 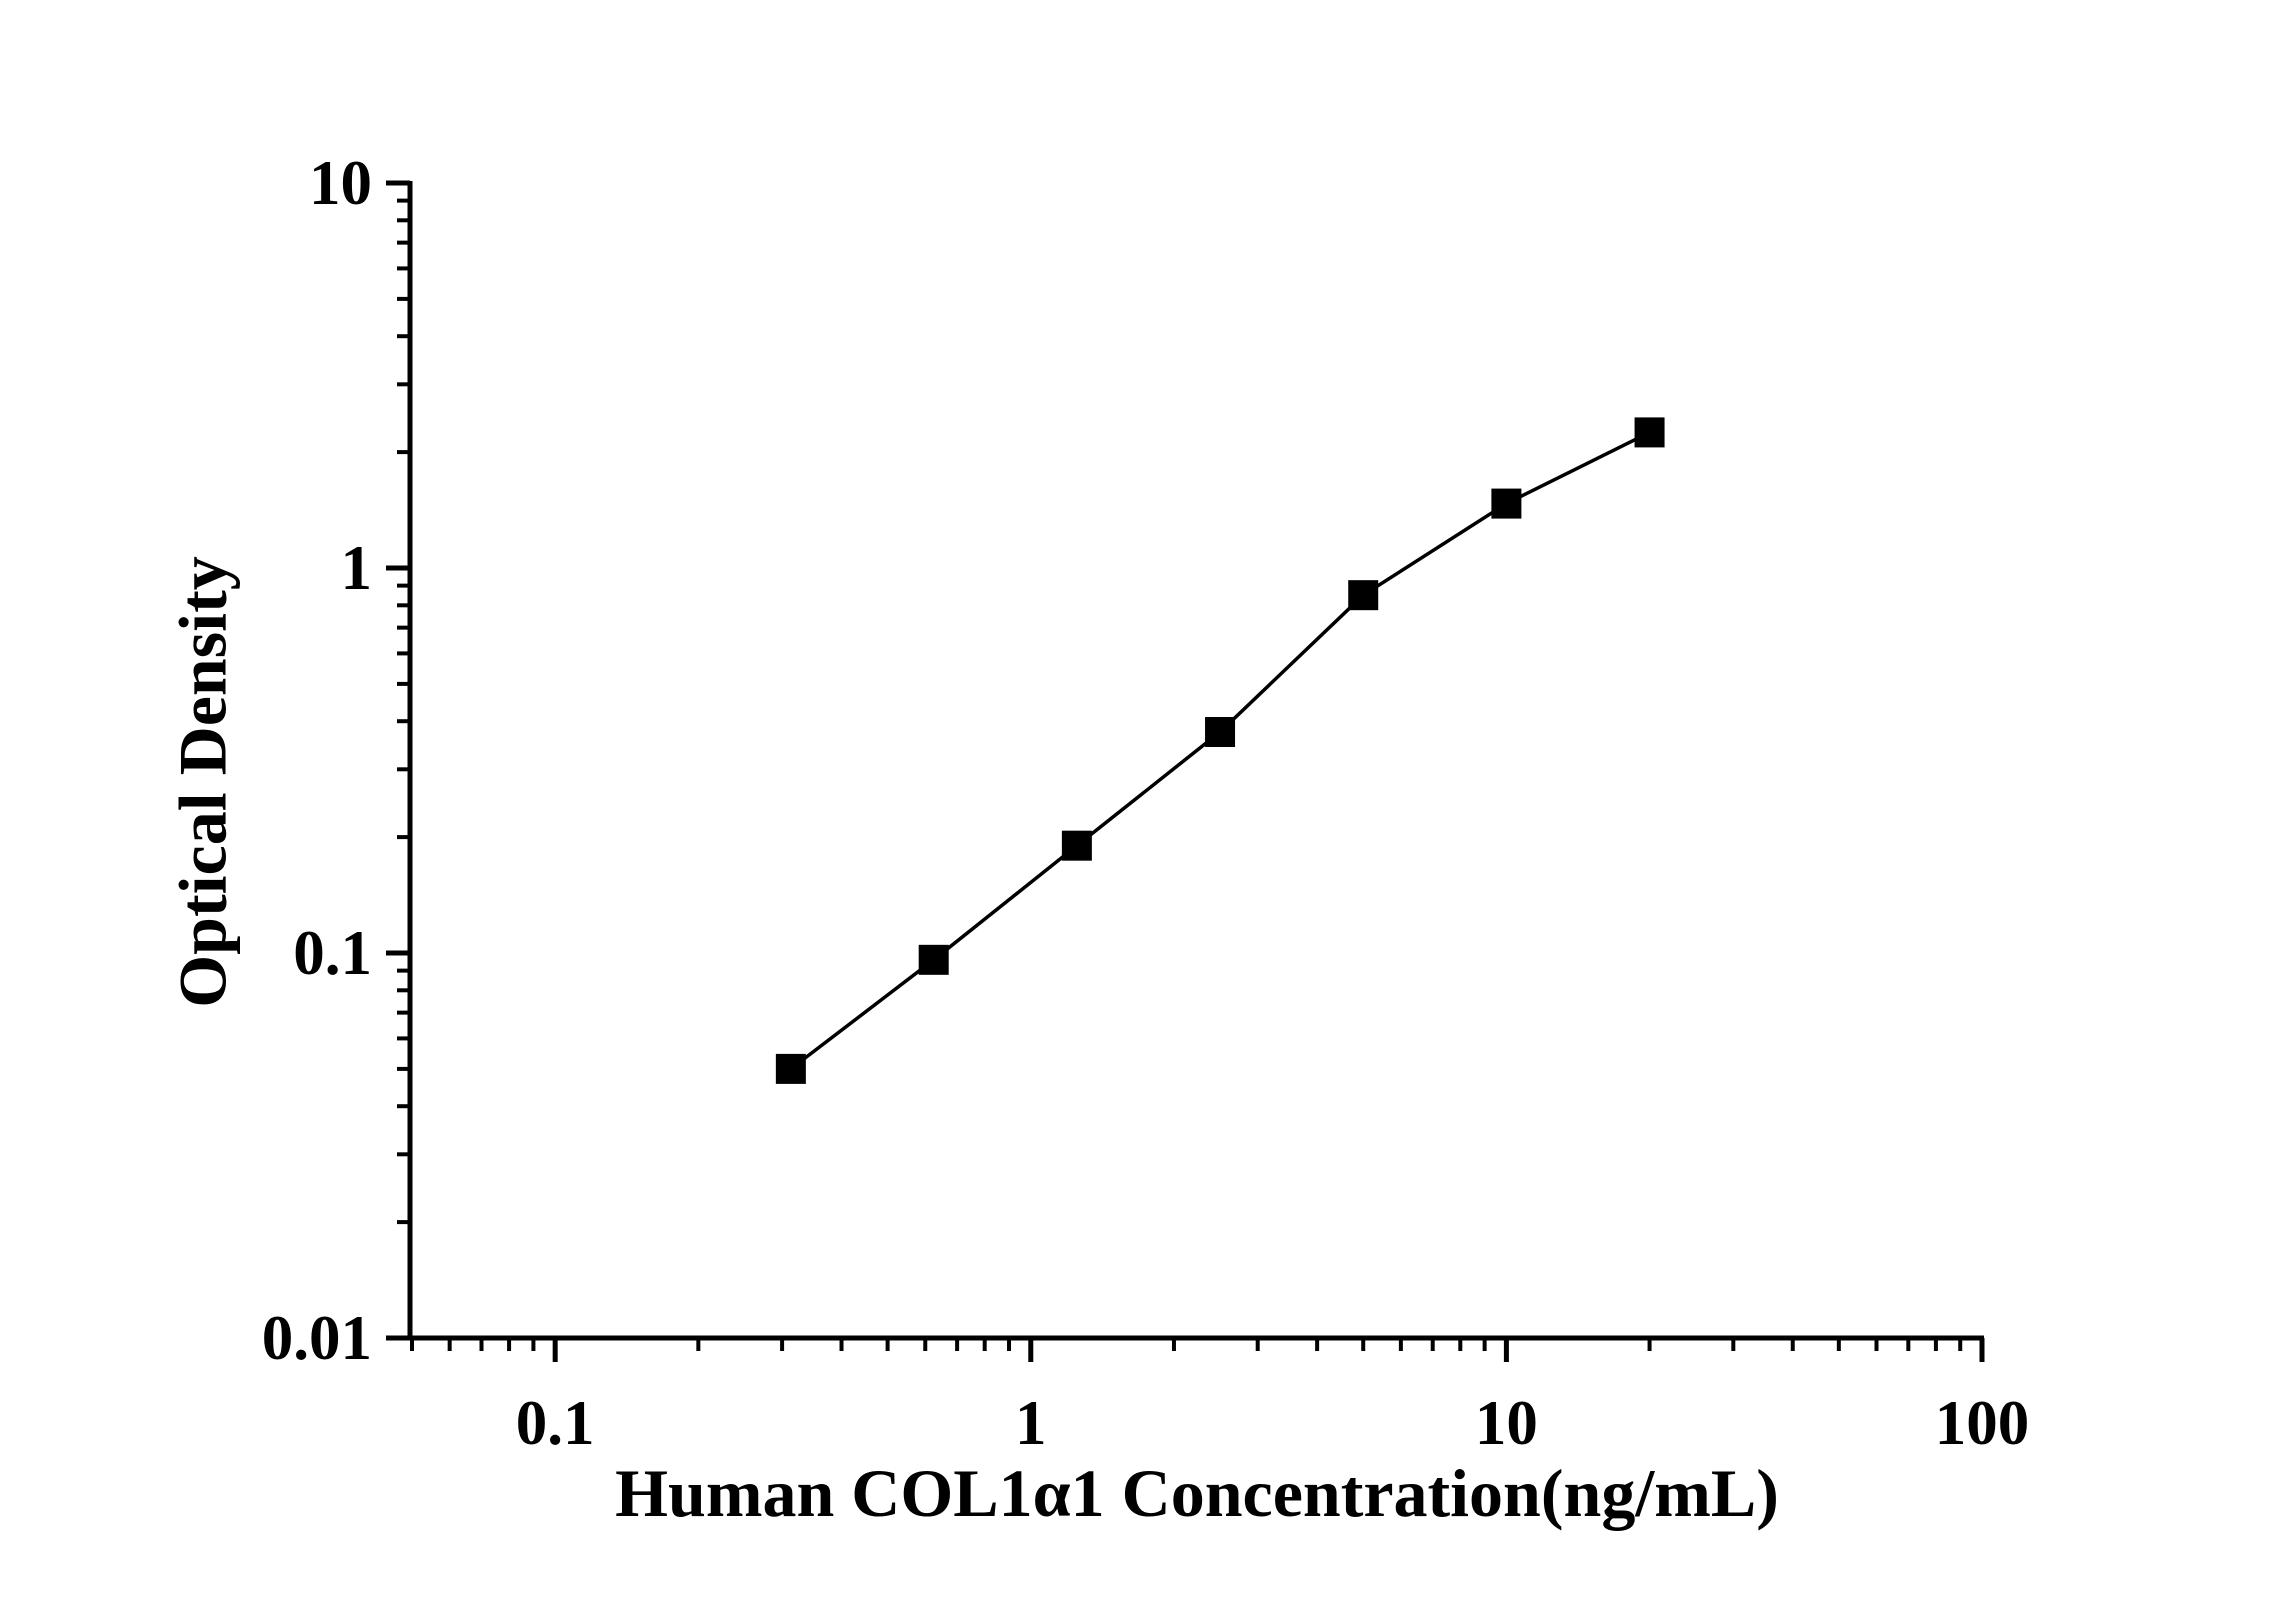 What do you see at coordinates (317, 1338) in the screenshot?
I see `y-tick-label: 0.01` at bounding box center [317, 1338].